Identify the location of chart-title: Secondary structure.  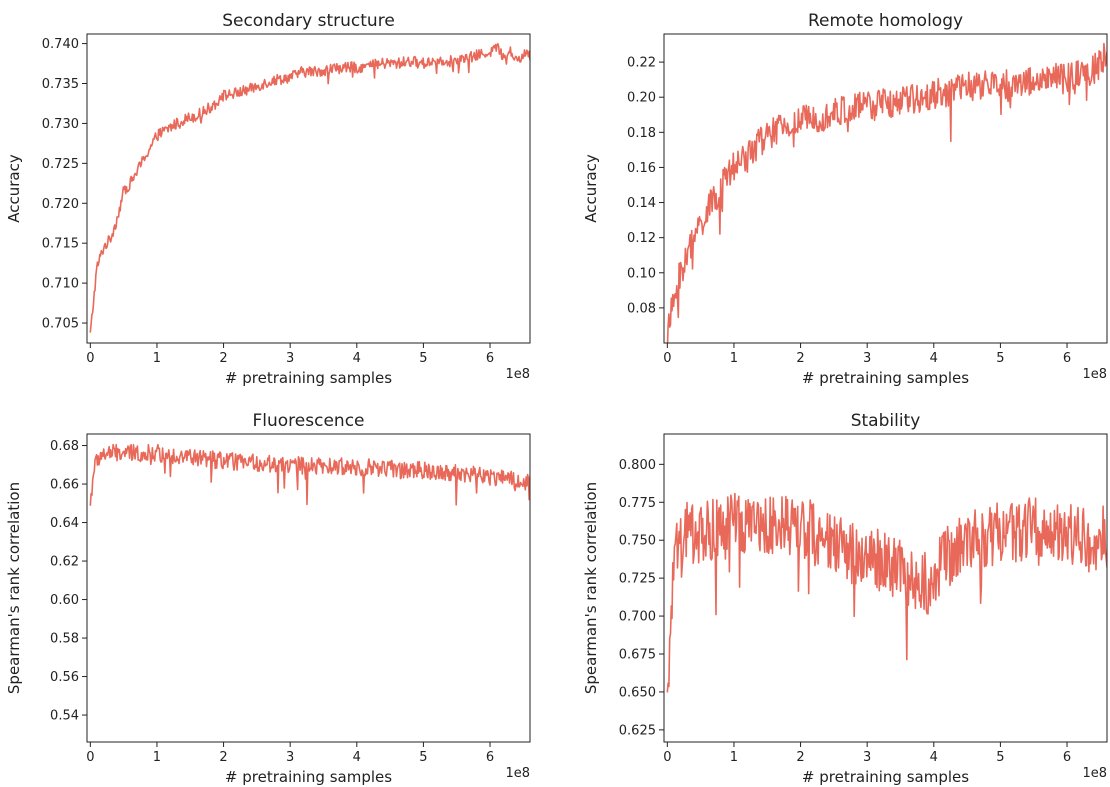
(308, 21).